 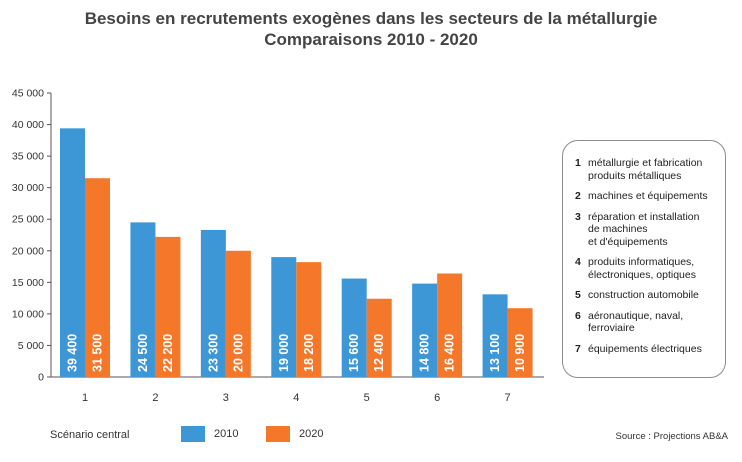 What do you see at coordinates (155, 398) in the screenshot?
I see `x-tick-label: 2` at bounding box center [155, 398].